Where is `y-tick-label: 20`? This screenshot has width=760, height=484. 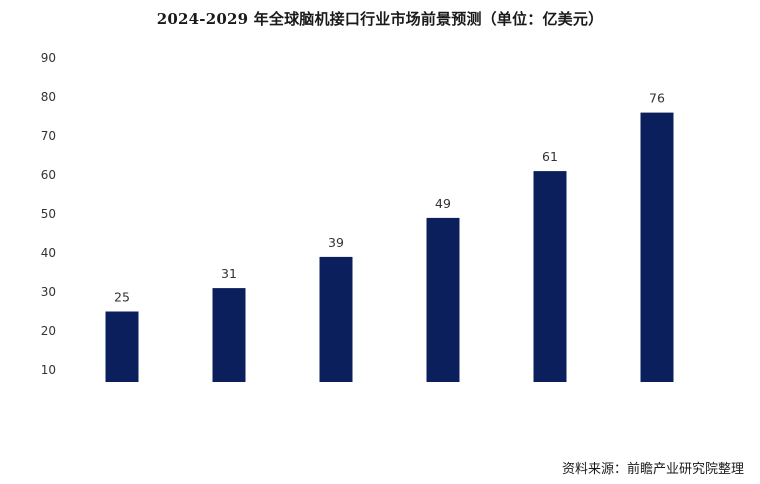
y-tick-label: 20 is located at coordinates (48, 331).